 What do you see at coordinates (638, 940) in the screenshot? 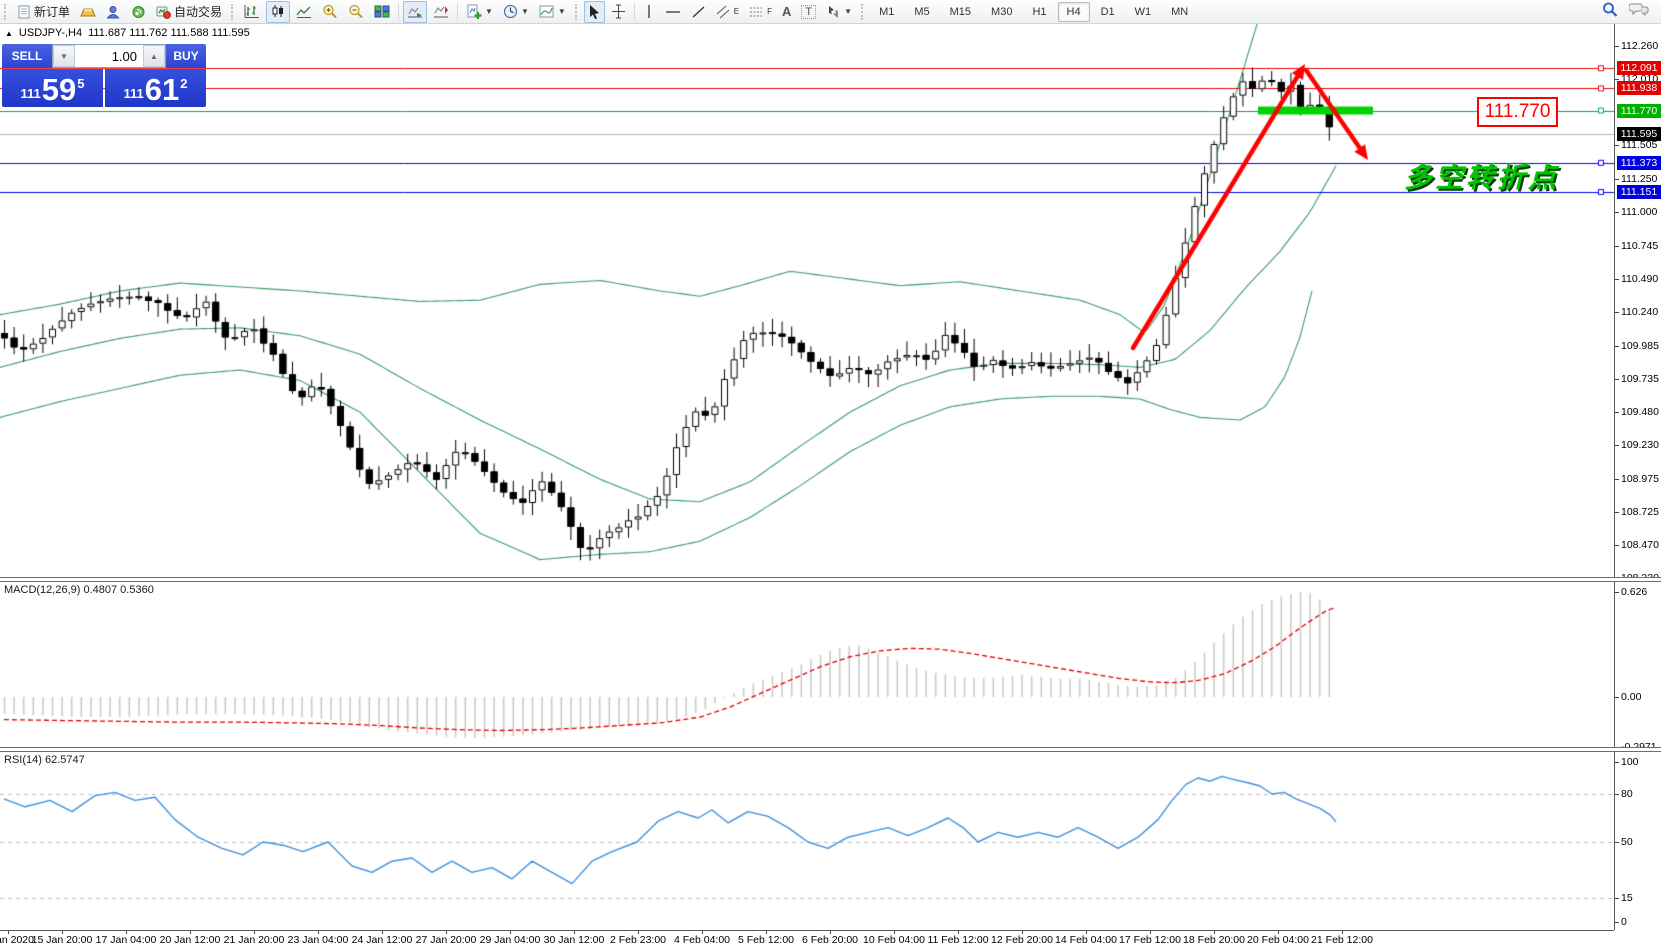
I see `time-tick-label: 2 Feb 23:00` at bounding box center [638, 940].